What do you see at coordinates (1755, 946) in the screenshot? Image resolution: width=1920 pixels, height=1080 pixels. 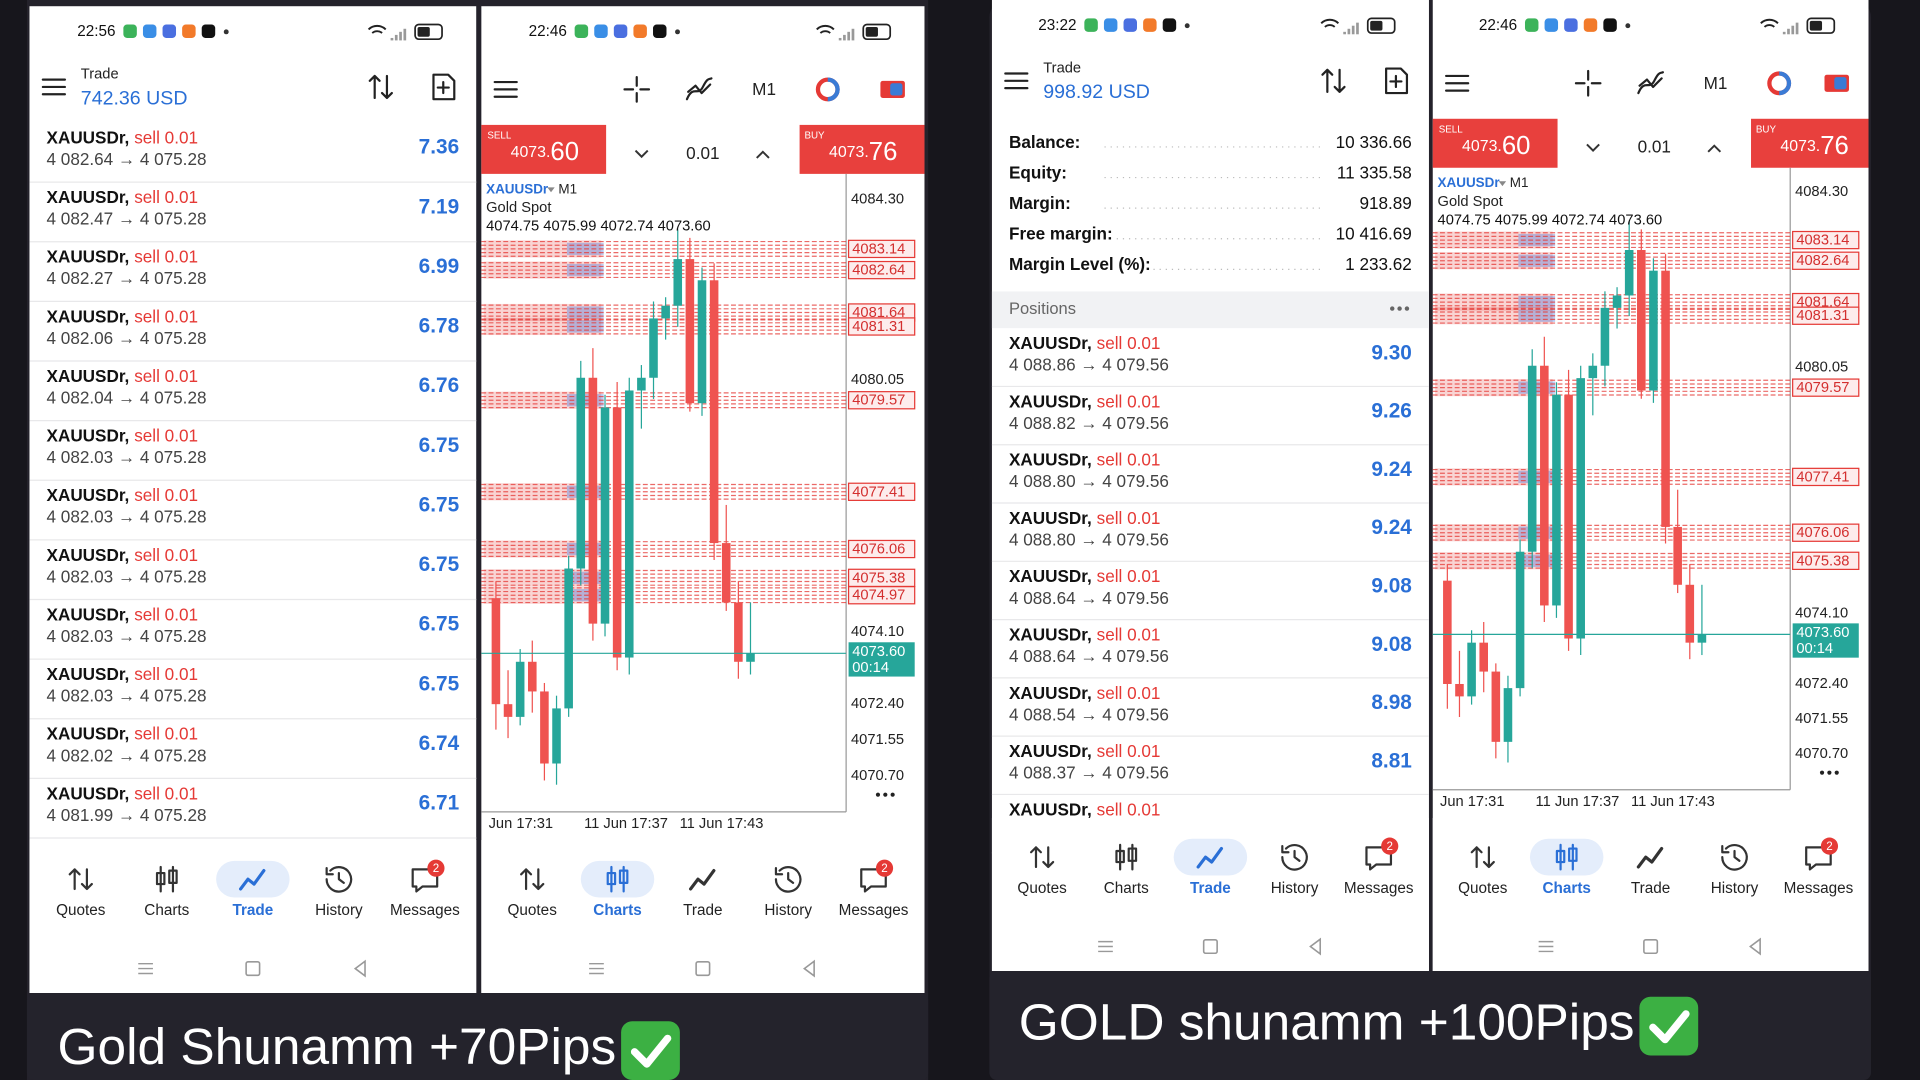 I see `system-back` at bounding box center [1755, 946].